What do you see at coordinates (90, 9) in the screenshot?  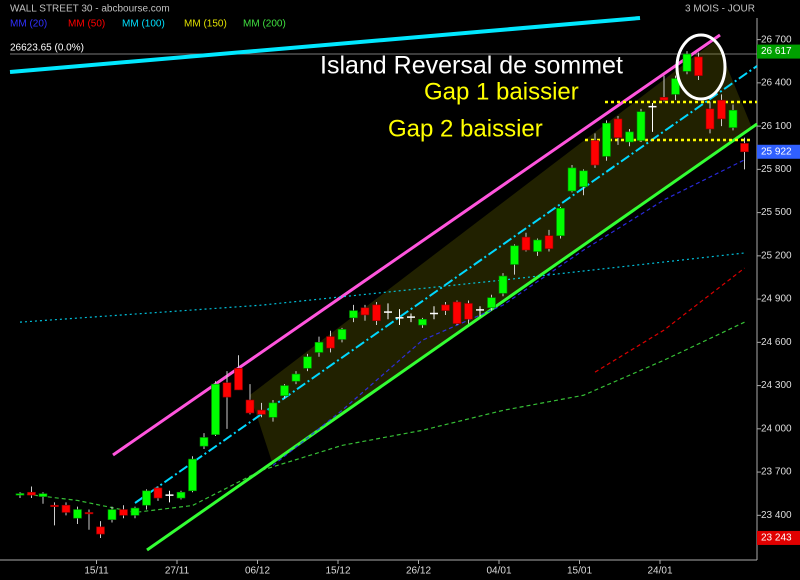 I see `chart-title: WALL STREET 30 - abcbourse.com` at bounding box center [90, 9].